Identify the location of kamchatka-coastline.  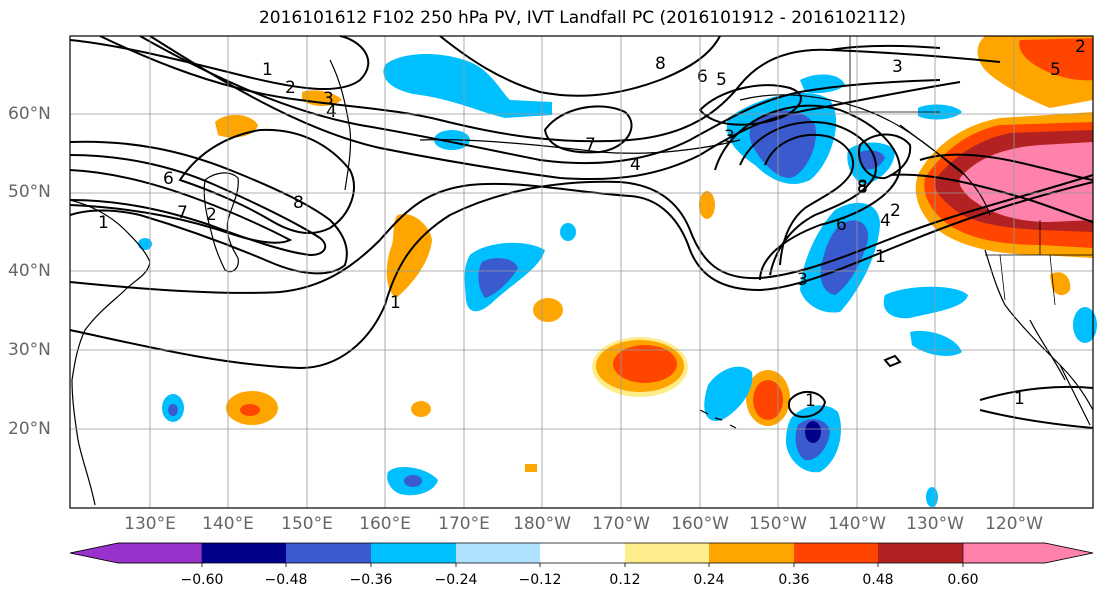
(340, 125).